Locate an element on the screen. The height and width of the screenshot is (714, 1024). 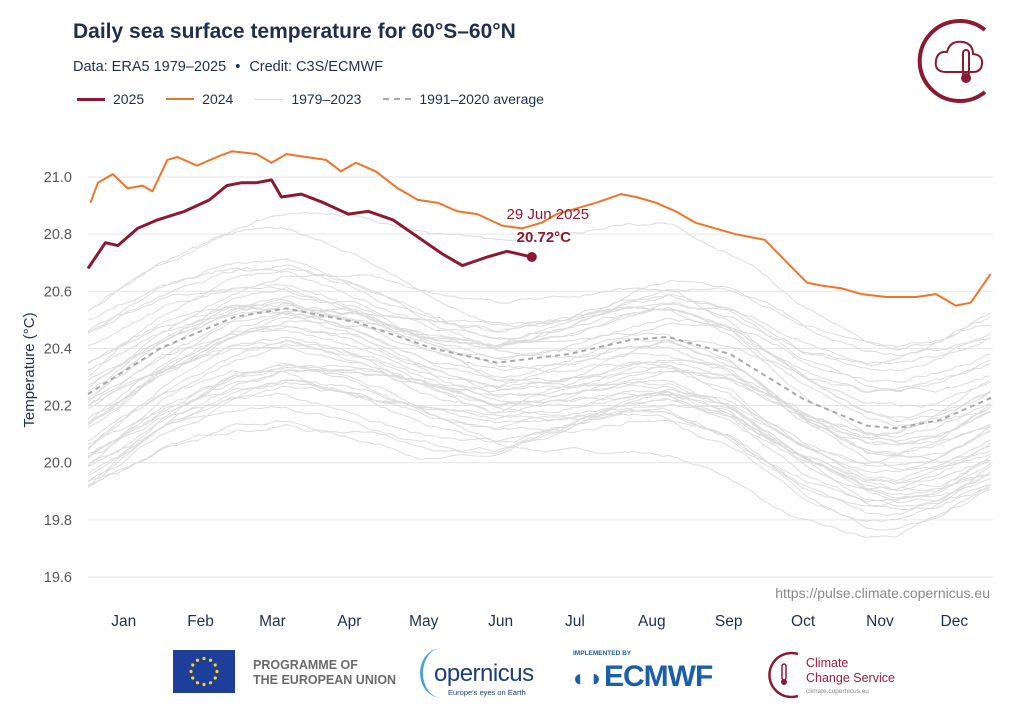
x-tick-label: Feb is located at coordinates (200, 621).